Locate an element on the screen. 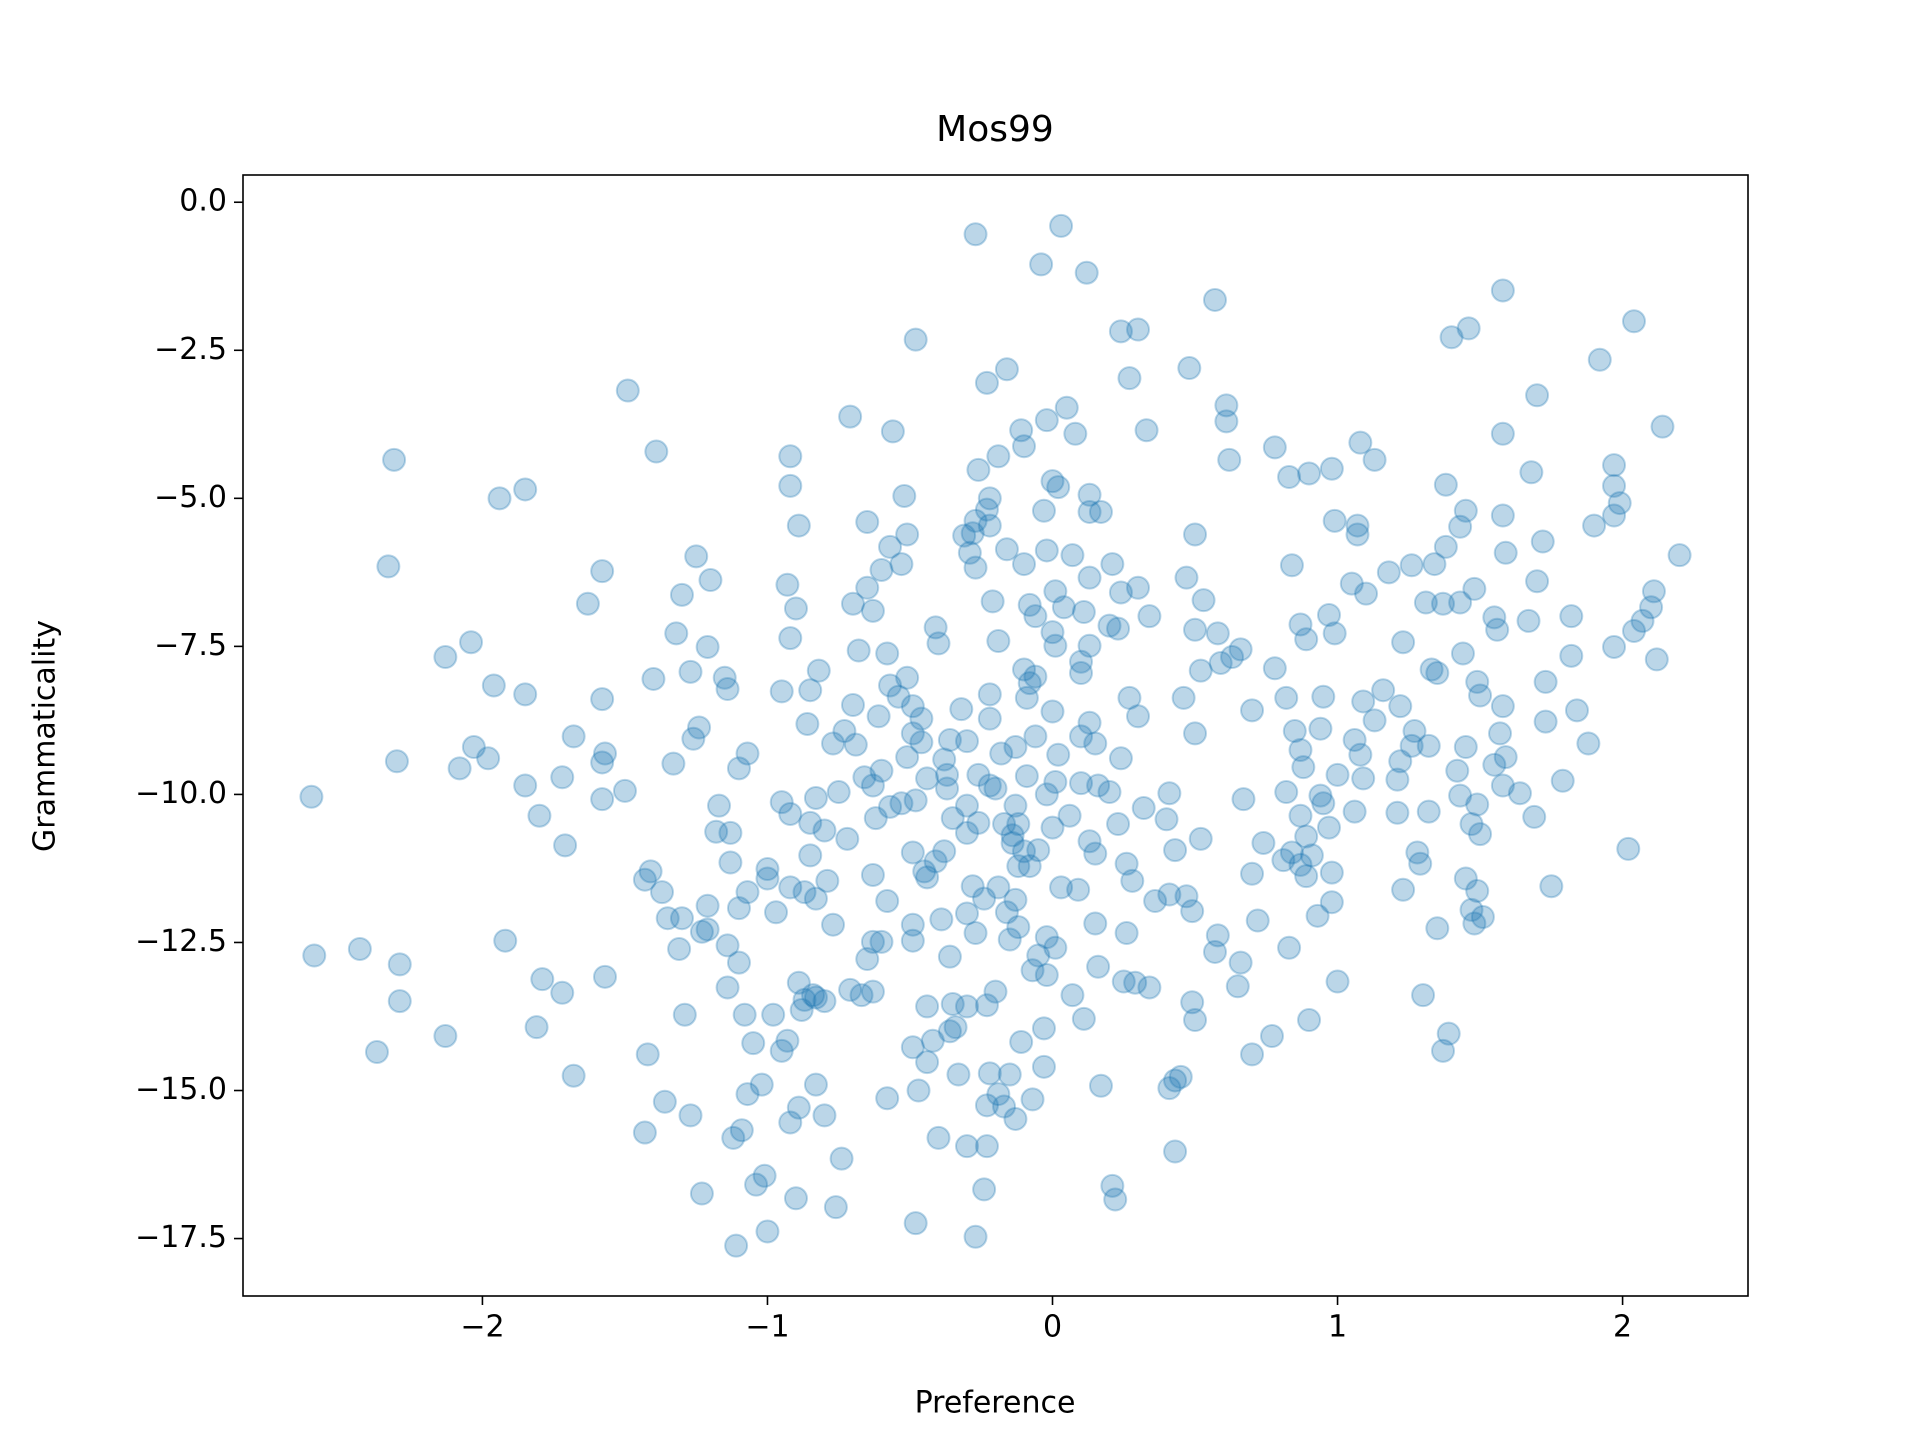  y-tick-label: −7.5 is located at coordinates (190, 645).